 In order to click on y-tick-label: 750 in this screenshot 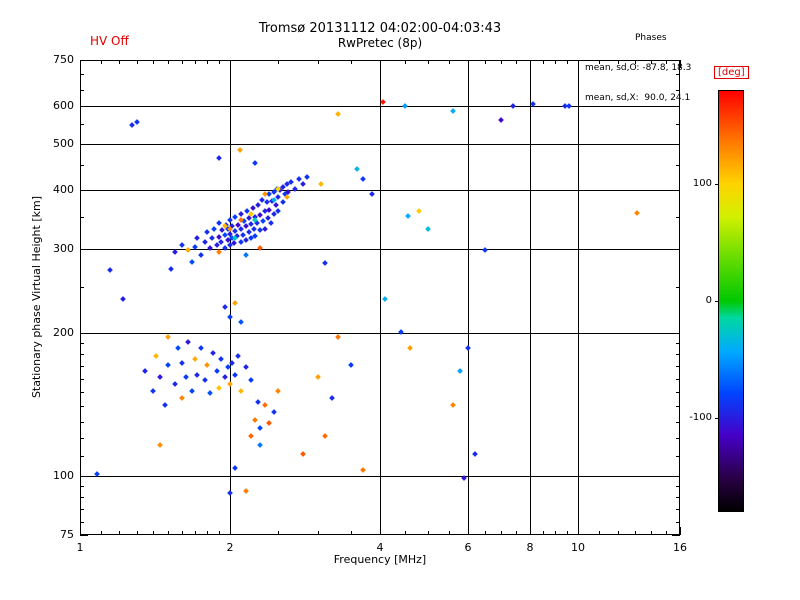, I will do `click(63, 59)`.